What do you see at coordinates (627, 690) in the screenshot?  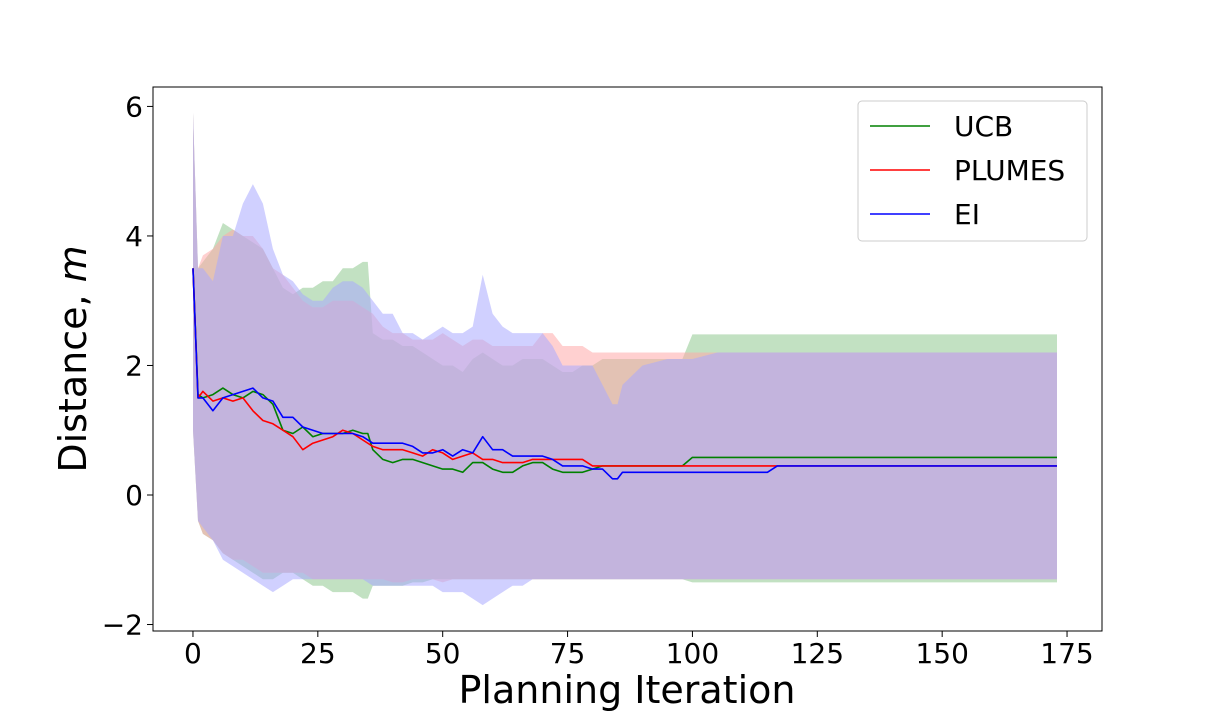 I see `x-axis-title: Planning Iteration` at bounding box center [627, 690].